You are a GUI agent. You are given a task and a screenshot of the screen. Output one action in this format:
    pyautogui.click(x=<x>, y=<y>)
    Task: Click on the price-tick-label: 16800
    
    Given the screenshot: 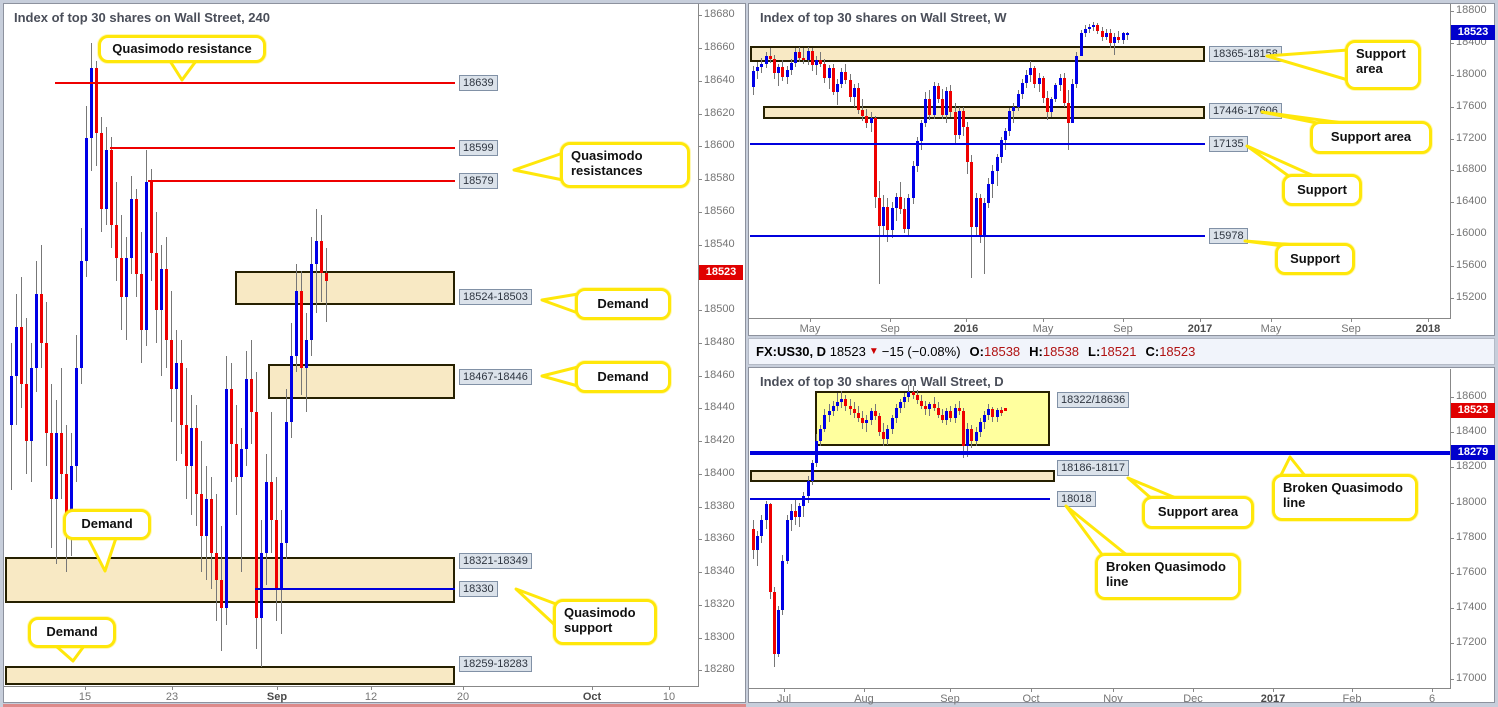 What is the action you would take?
    pyautogui.click(x=1471, y=169)
    